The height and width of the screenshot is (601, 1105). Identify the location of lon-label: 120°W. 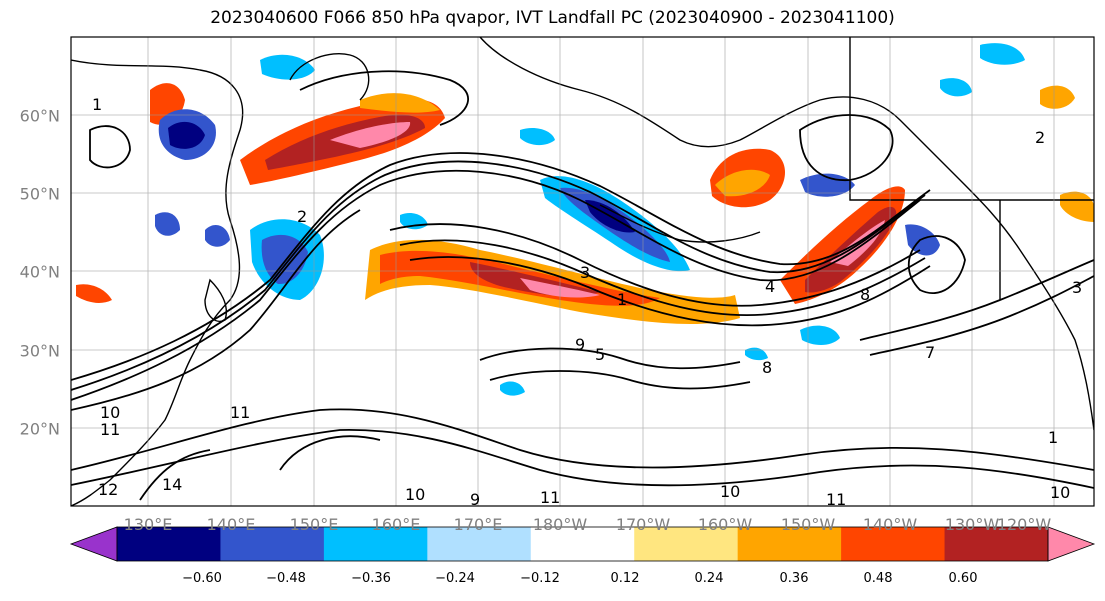
(1024, 524).